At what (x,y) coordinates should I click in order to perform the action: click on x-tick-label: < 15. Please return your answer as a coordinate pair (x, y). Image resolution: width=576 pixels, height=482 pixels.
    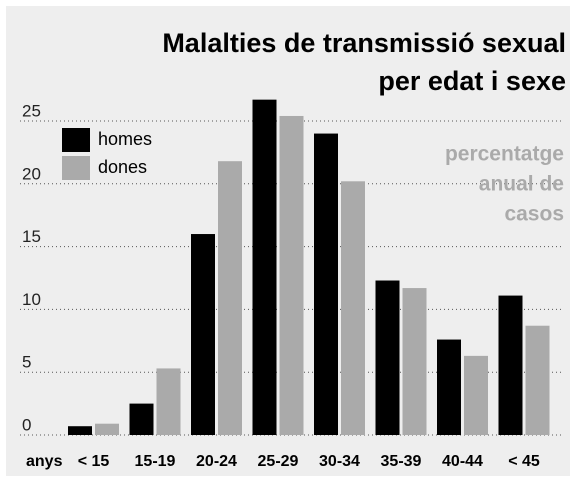
    Looking at the image, I should click on (94, 461).